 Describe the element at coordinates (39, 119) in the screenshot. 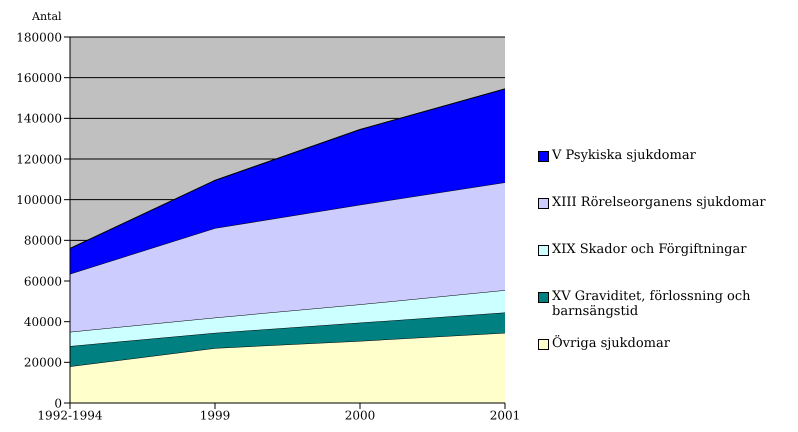

I see `y-tick-label: 140000` at that location.